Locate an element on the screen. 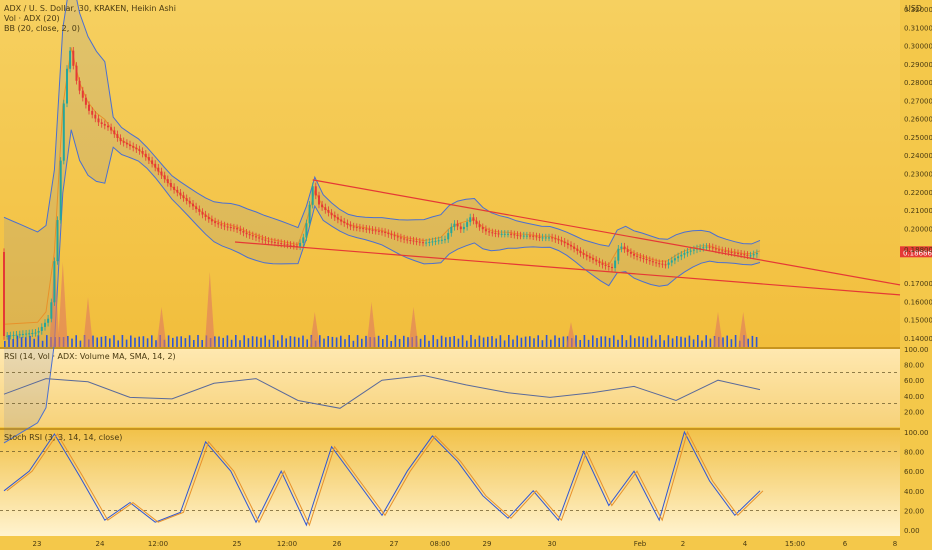 This screenshot has width=932, height=550. price-tick-label: 0.21000 is located at coordinates (918, 211).